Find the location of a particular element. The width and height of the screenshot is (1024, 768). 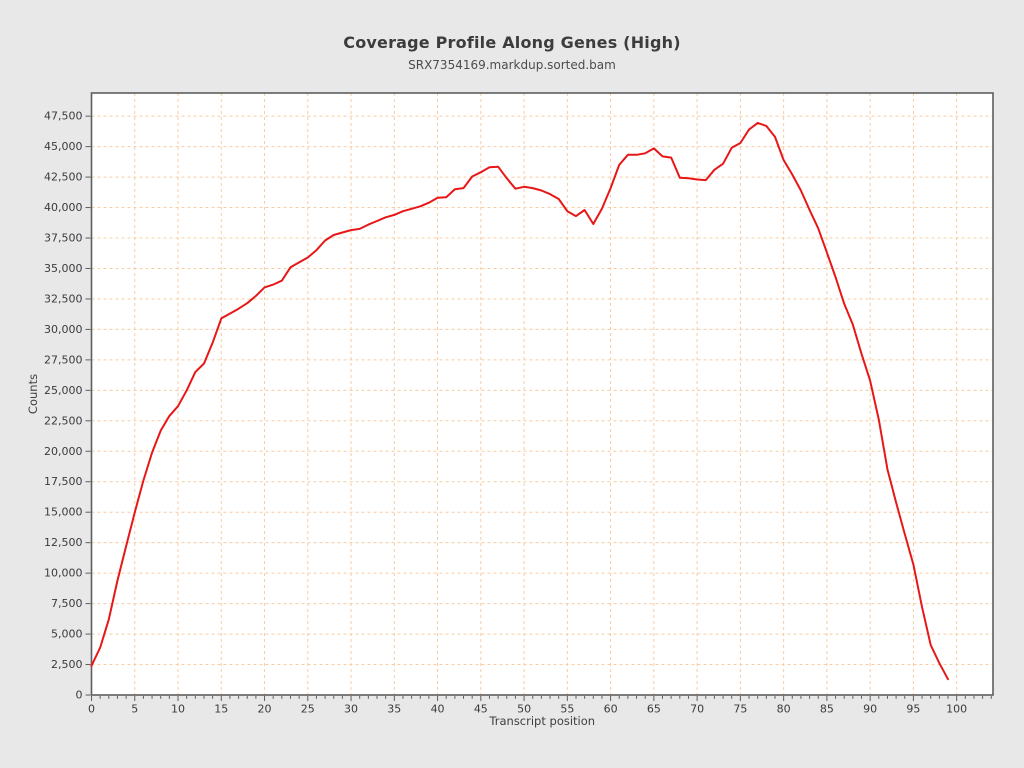

svg-text: 60 is located at coordinates (611, 709).